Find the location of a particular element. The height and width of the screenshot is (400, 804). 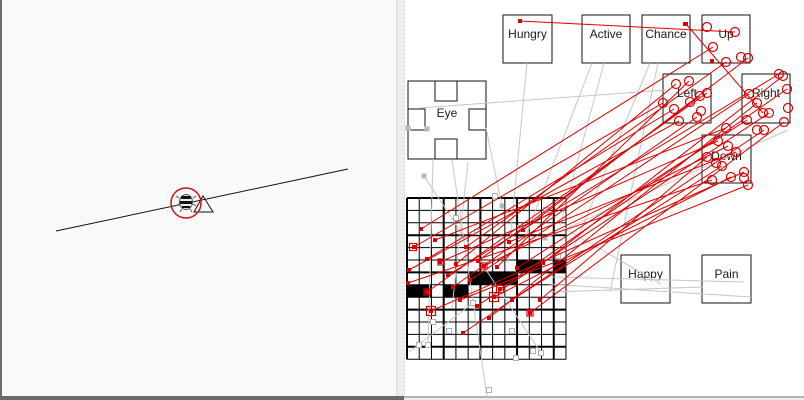

node-box-chance: Chance is located at coordinates (666, 39).